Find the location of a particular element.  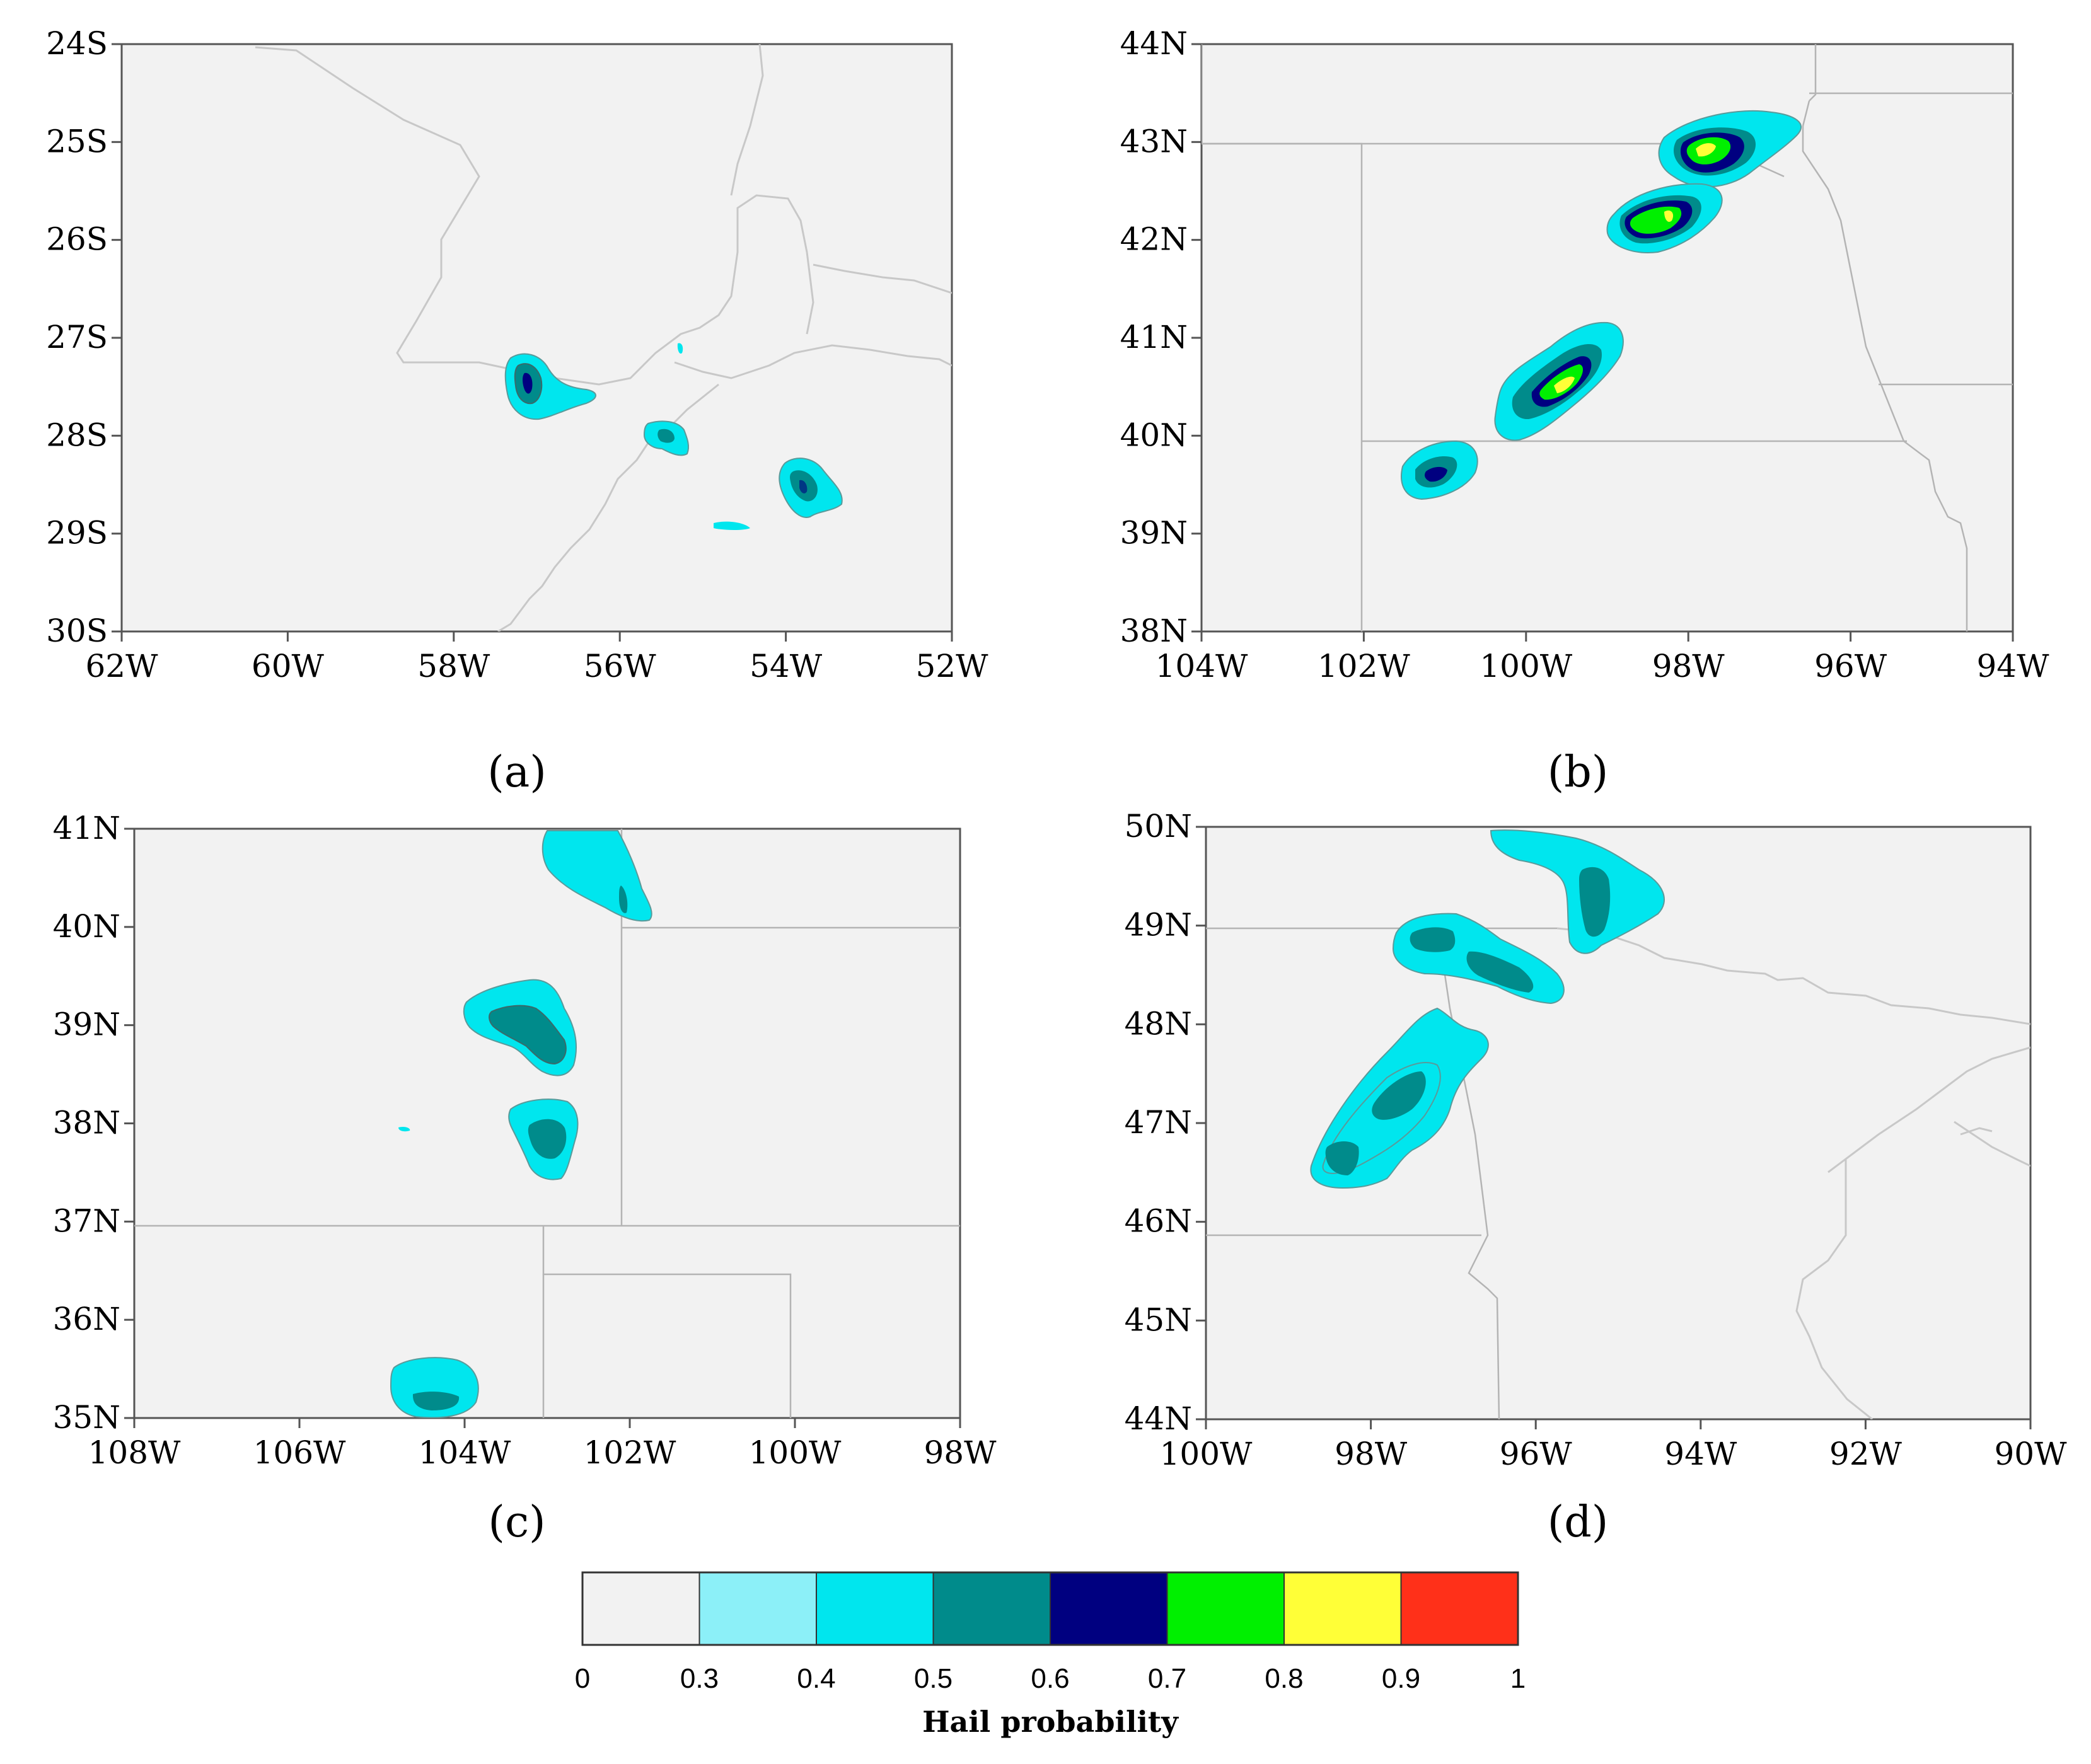

y-tick-label: 45N is located at coordinates (1158, 1319).